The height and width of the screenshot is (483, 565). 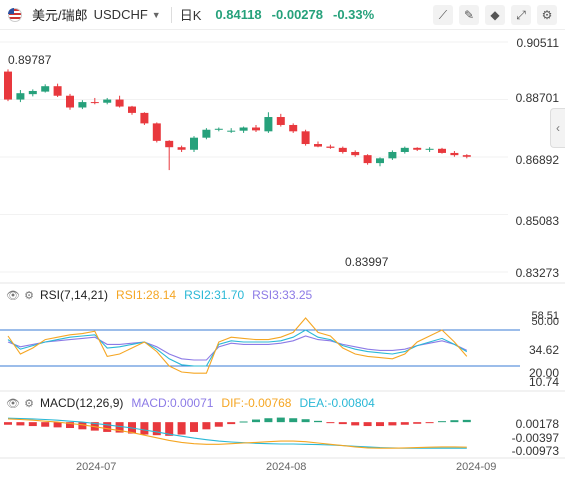 What do you see at coordinates (172, 403) in the screenshot?
I see `macd-value: MACD:0.00071` at bounding box center [172, 403].